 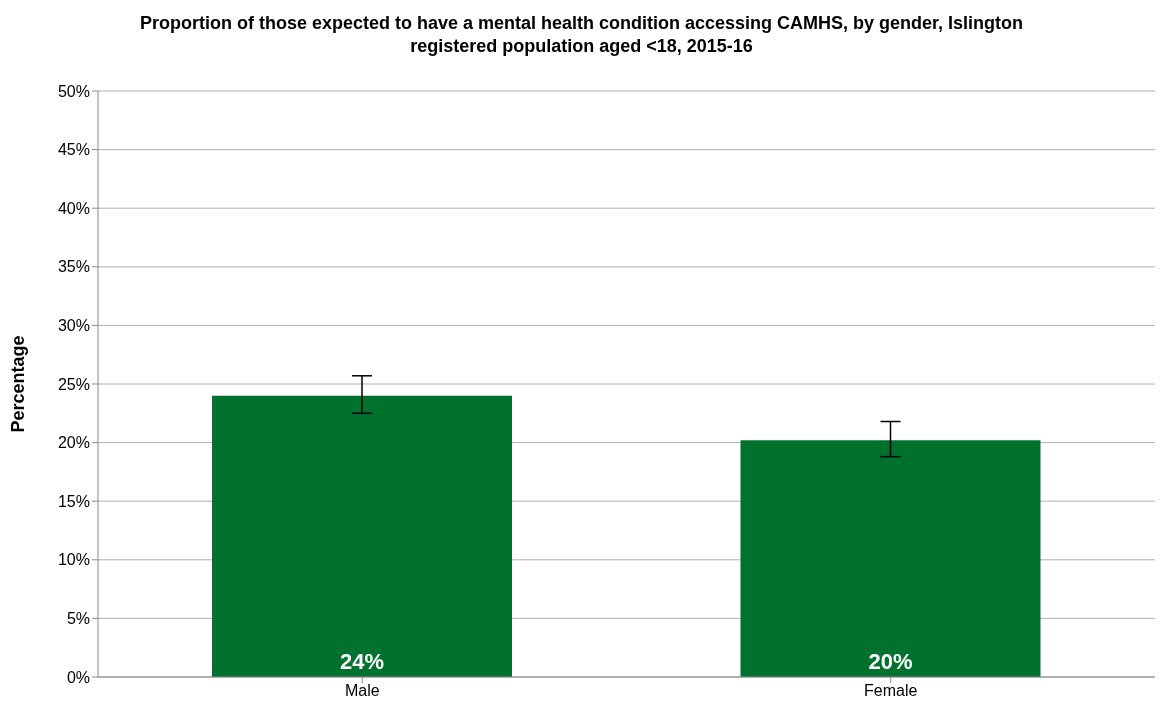 What do you see at coordinates (73, 560) in the screenshot?
I see `y-tick-label: 10%` at bounding box center [73, 560].